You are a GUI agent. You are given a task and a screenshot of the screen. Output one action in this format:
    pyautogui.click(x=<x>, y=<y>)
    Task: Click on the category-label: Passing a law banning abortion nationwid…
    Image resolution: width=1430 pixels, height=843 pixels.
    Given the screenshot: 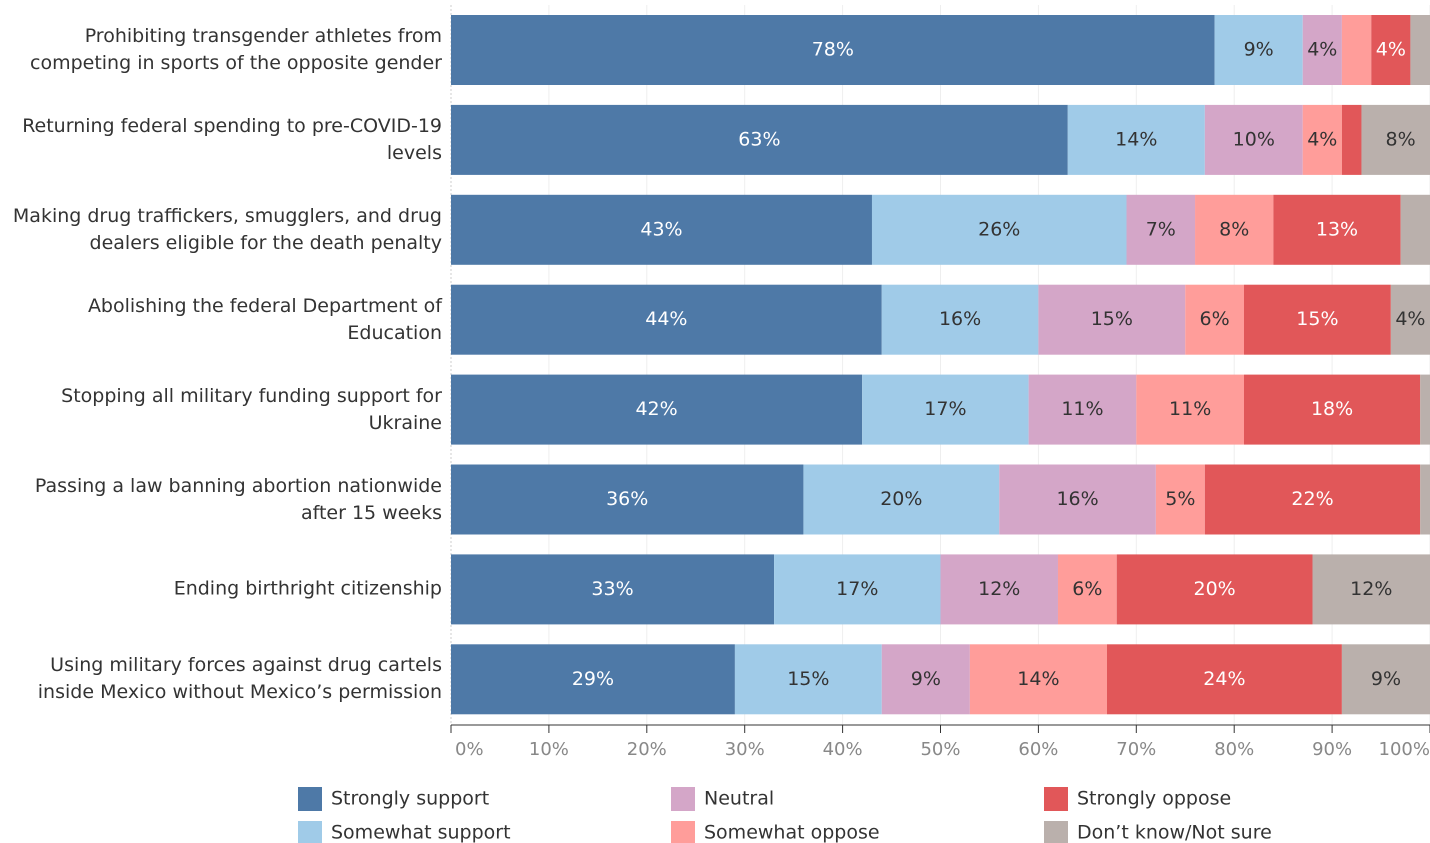 What is the action you would take?
    pyautogui.click(x=238, y=499)
    